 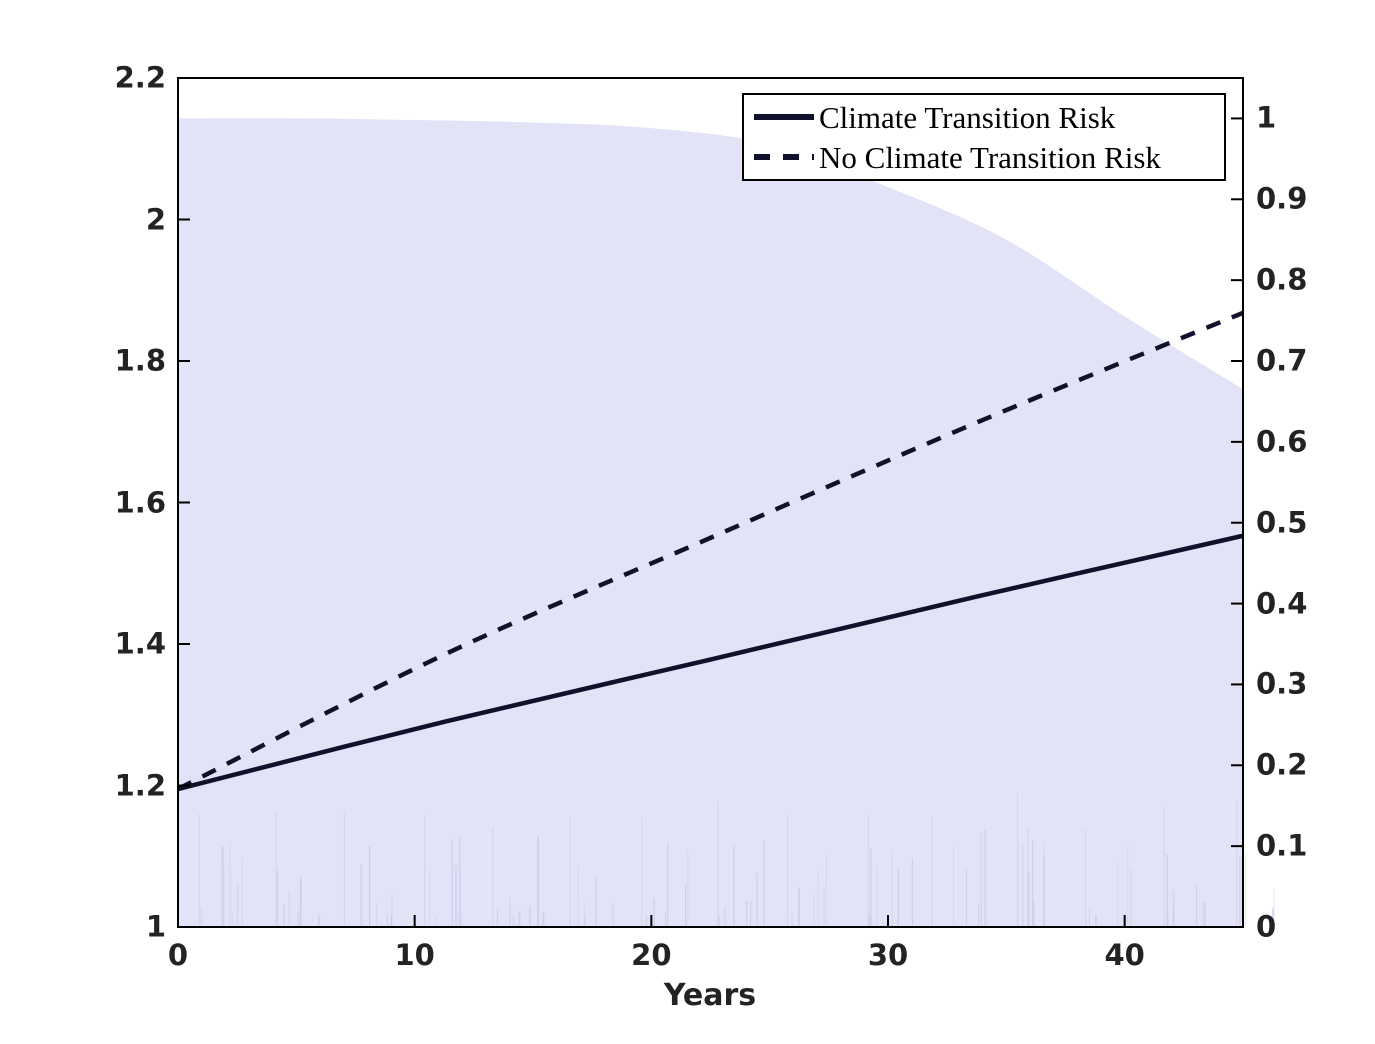 I want to click on right-axis-tick-label: 0.2, so click(x=1282, y=764).